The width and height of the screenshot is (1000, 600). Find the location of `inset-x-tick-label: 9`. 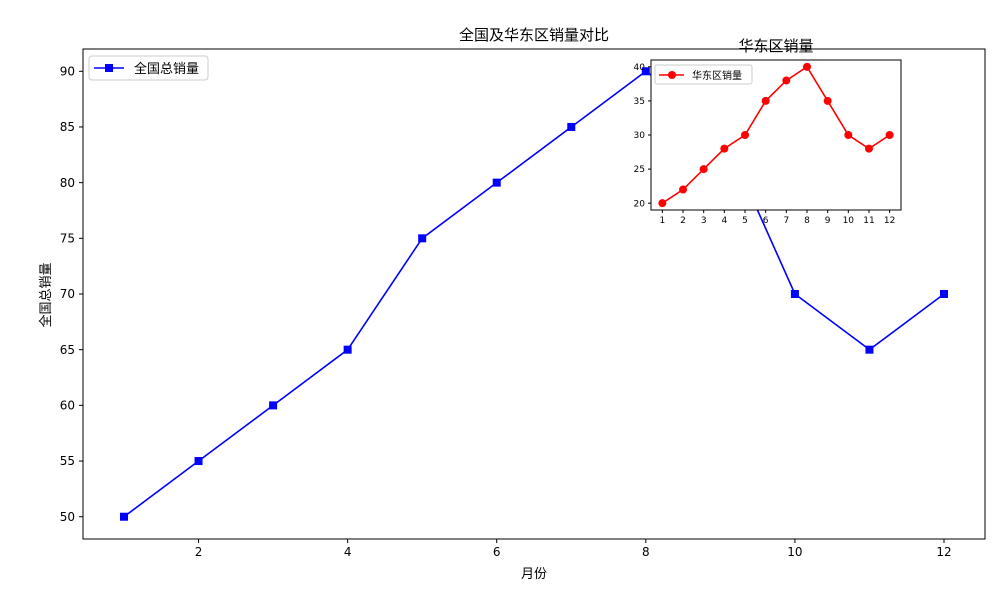

inset-x-tick-label: 9 is located at coordinates (828, 221).